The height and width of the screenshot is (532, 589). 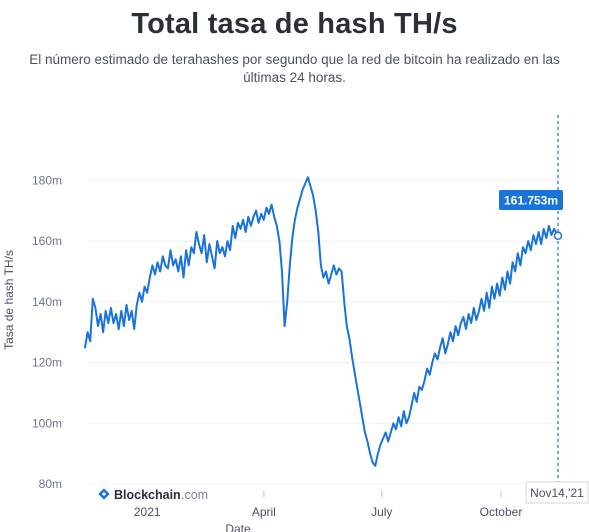 What do you see at coordinates (381, 512) in the screenshot?
I see `x-tick-label: July` at bounding box center [381, 512].